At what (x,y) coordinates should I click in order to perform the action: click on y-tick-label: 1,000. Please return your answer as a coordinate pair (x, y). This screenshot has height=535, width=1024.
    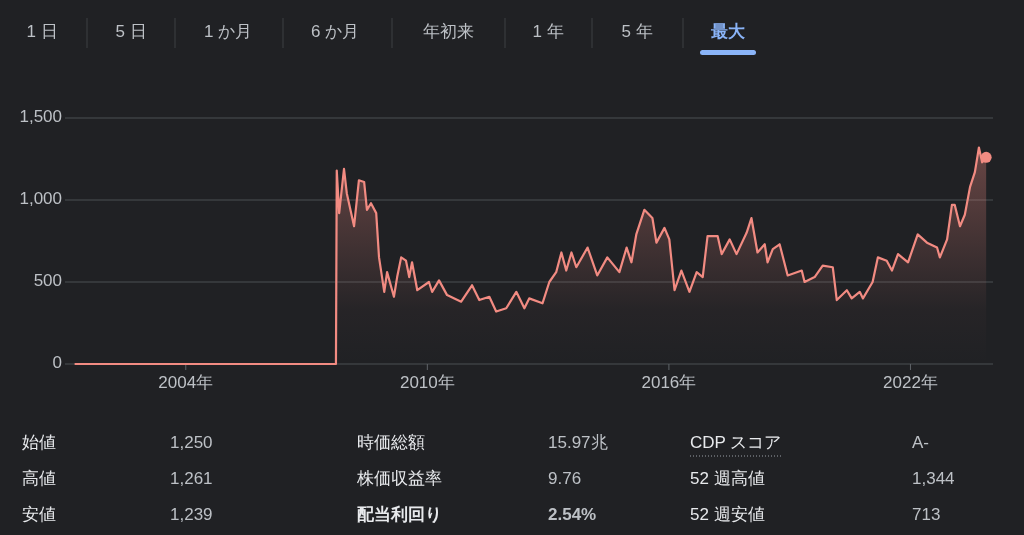
    Looking at the image, I should click on (40, 199).